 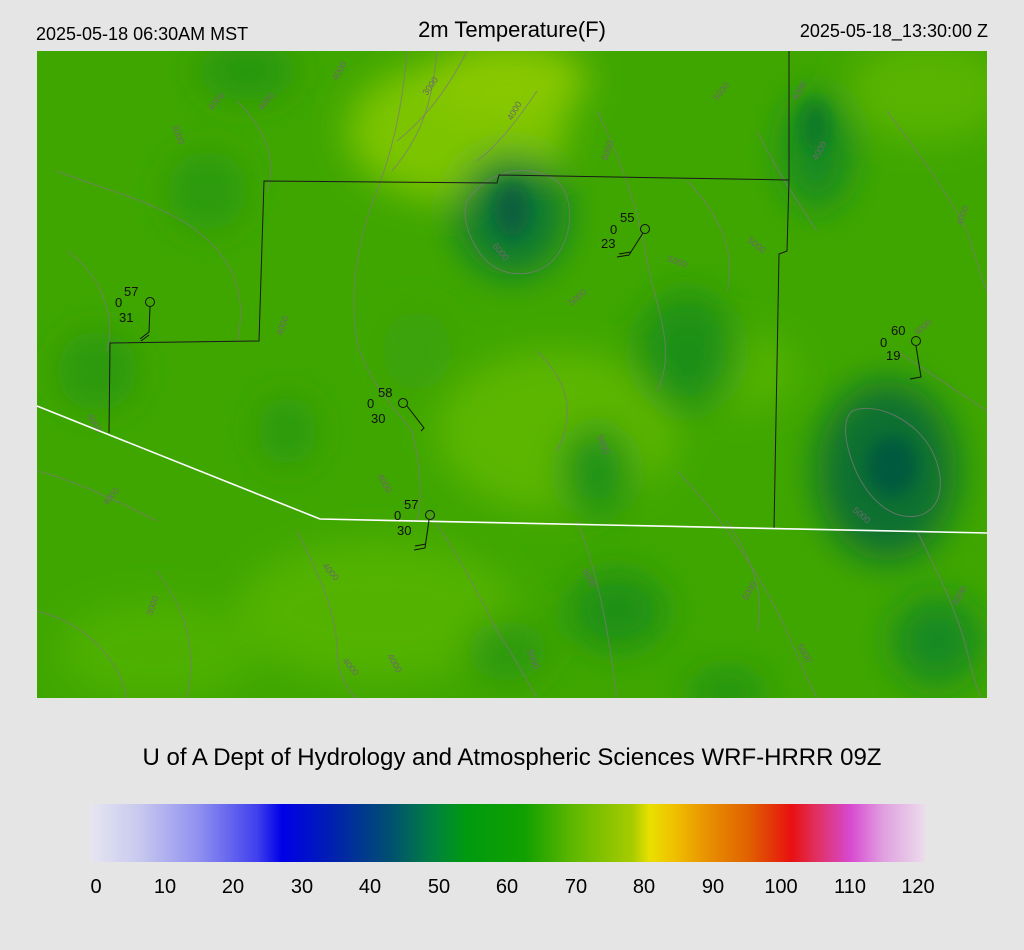 I want to click on colorbar-tick: 50, so click(x=439, y=887).